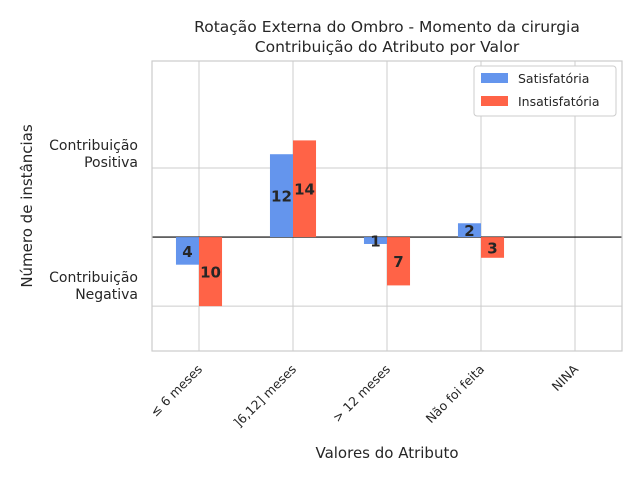  I want to click on bar-value-label: 7, so click(398, 262).